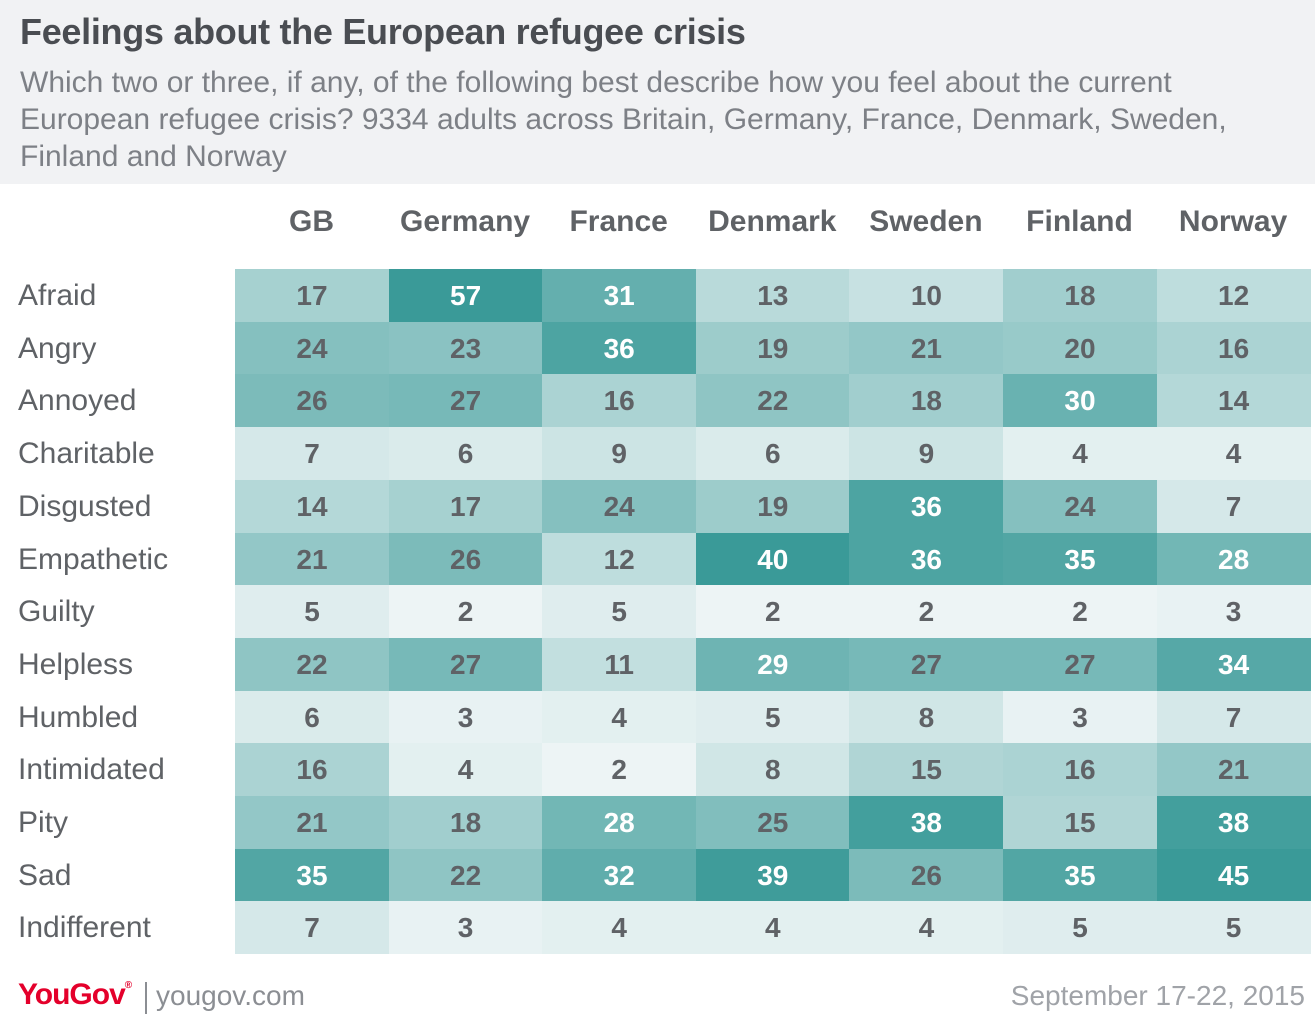 The image size is (1315, 1016). What do you see at coordinates (465, 221) in the screenshot?
I see `column-header-germany: Germany` at bounding box center [465, 221].